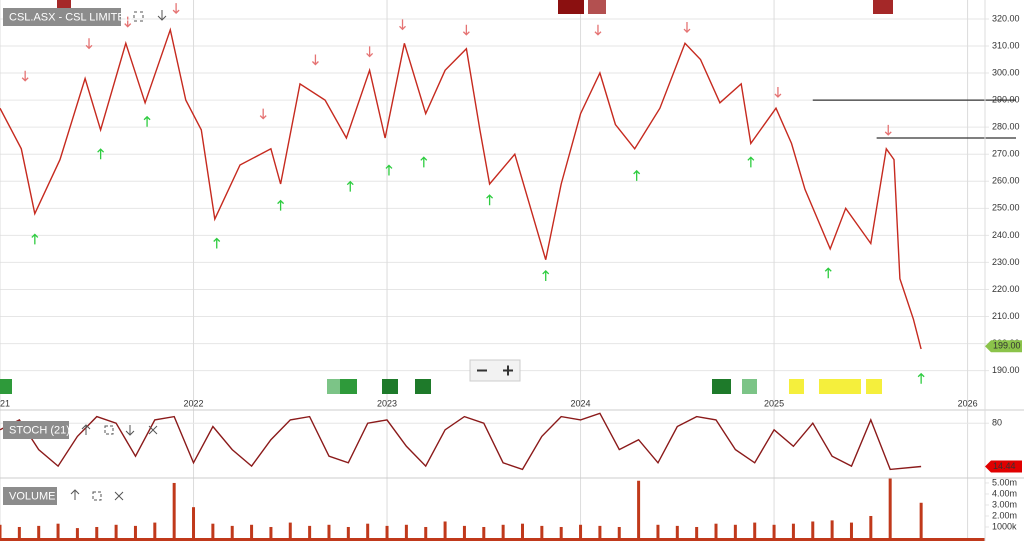  I want to click on down-icon, so click(162, 15).